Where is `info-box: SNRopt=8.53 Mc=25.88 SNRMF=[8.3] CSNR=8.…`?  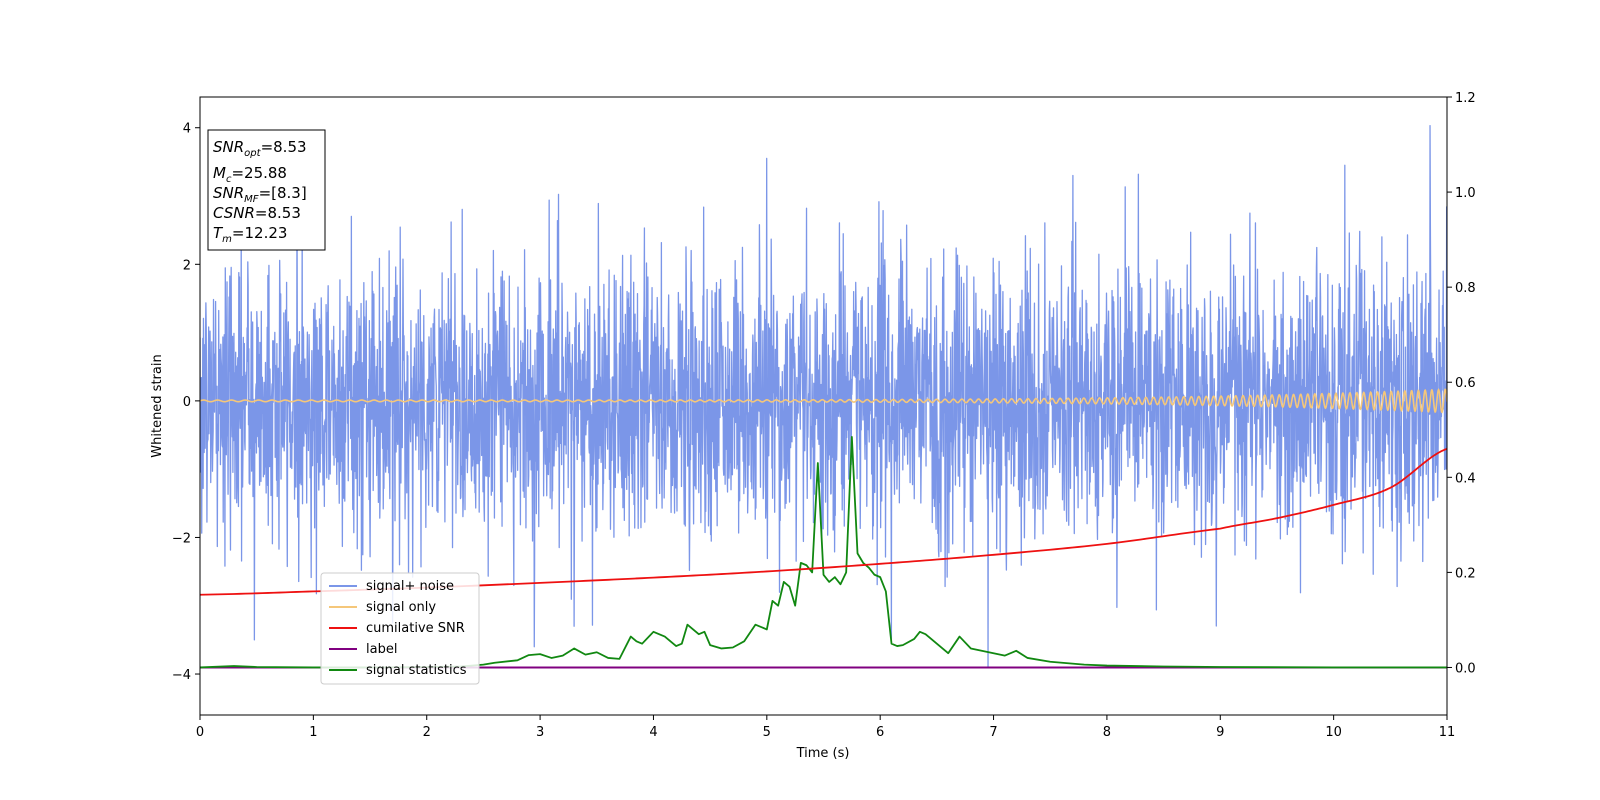
info-box: SNRopt=8.53 Mc=25.88 SNRMF=[8.3] CSNR=8.… is located at coordinates (266, 190).